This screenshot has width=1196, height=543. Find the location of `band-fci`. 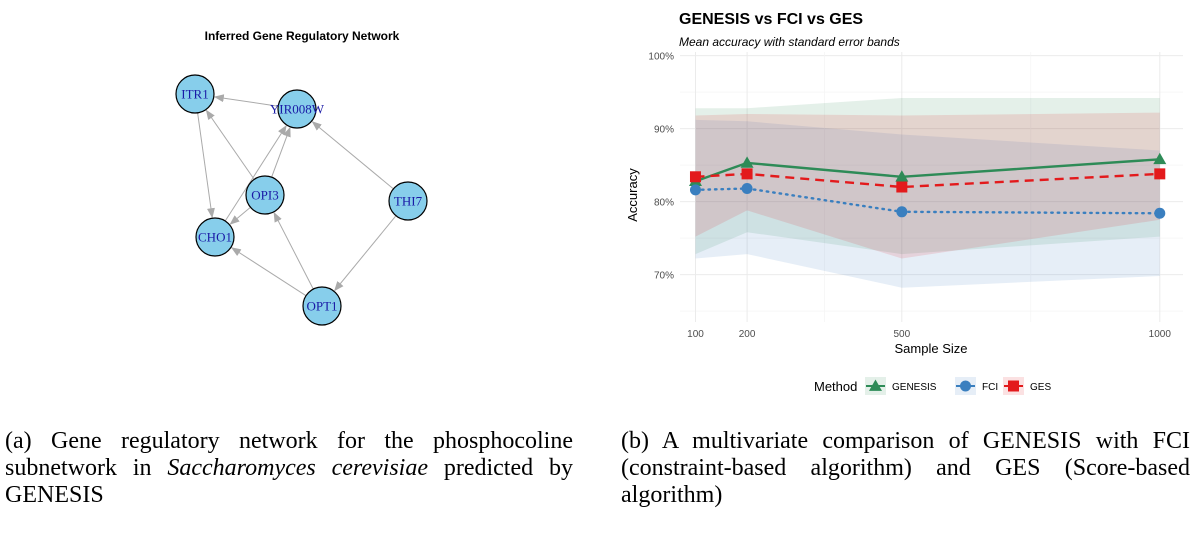

band-fci is located at coordinates (927, 203).